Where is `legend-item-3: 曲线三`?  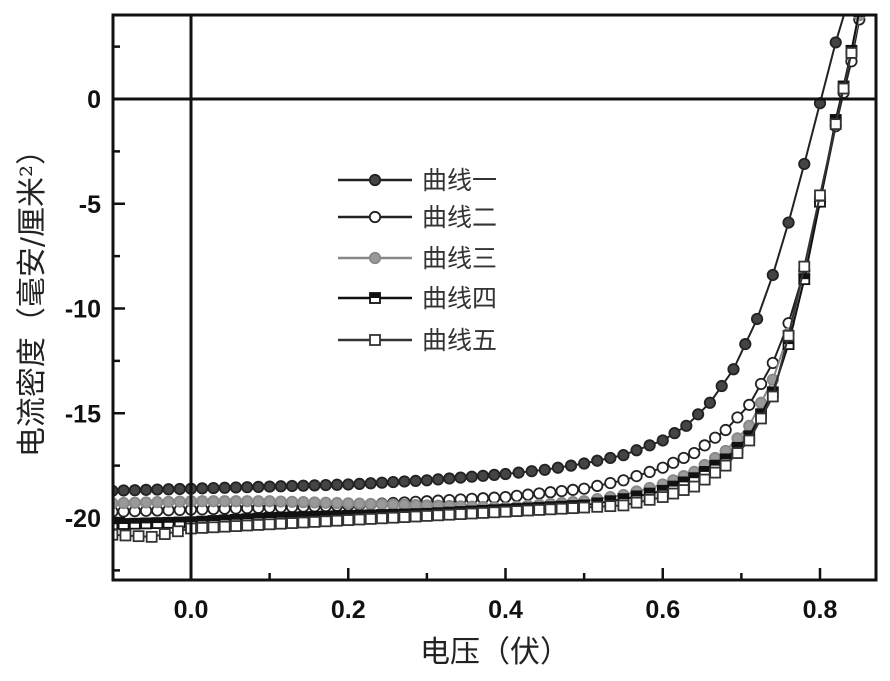
legend-item-3: 曲线三 is located at coordinates (417, 258).